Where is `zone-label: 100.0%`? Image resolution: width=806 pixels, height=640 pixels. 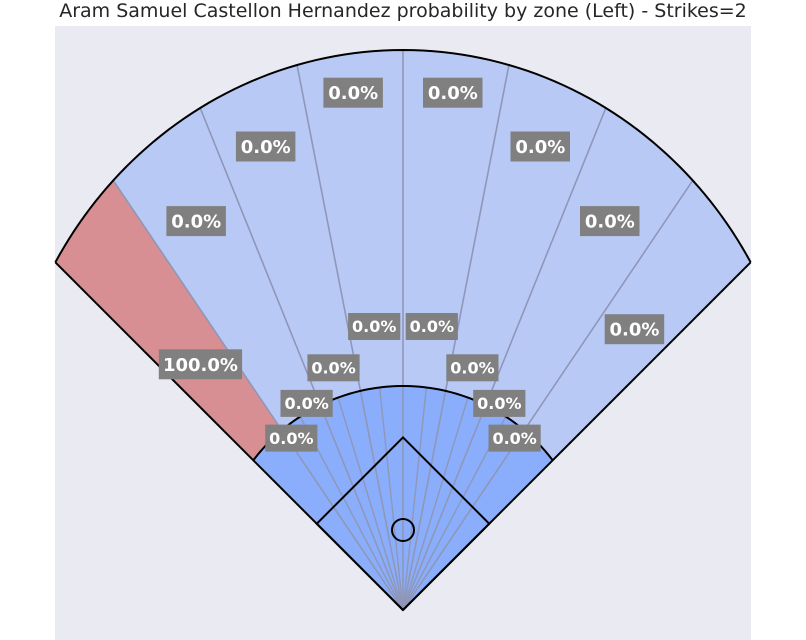
zone-label: 100.0% is located at coordinates (200, 364).